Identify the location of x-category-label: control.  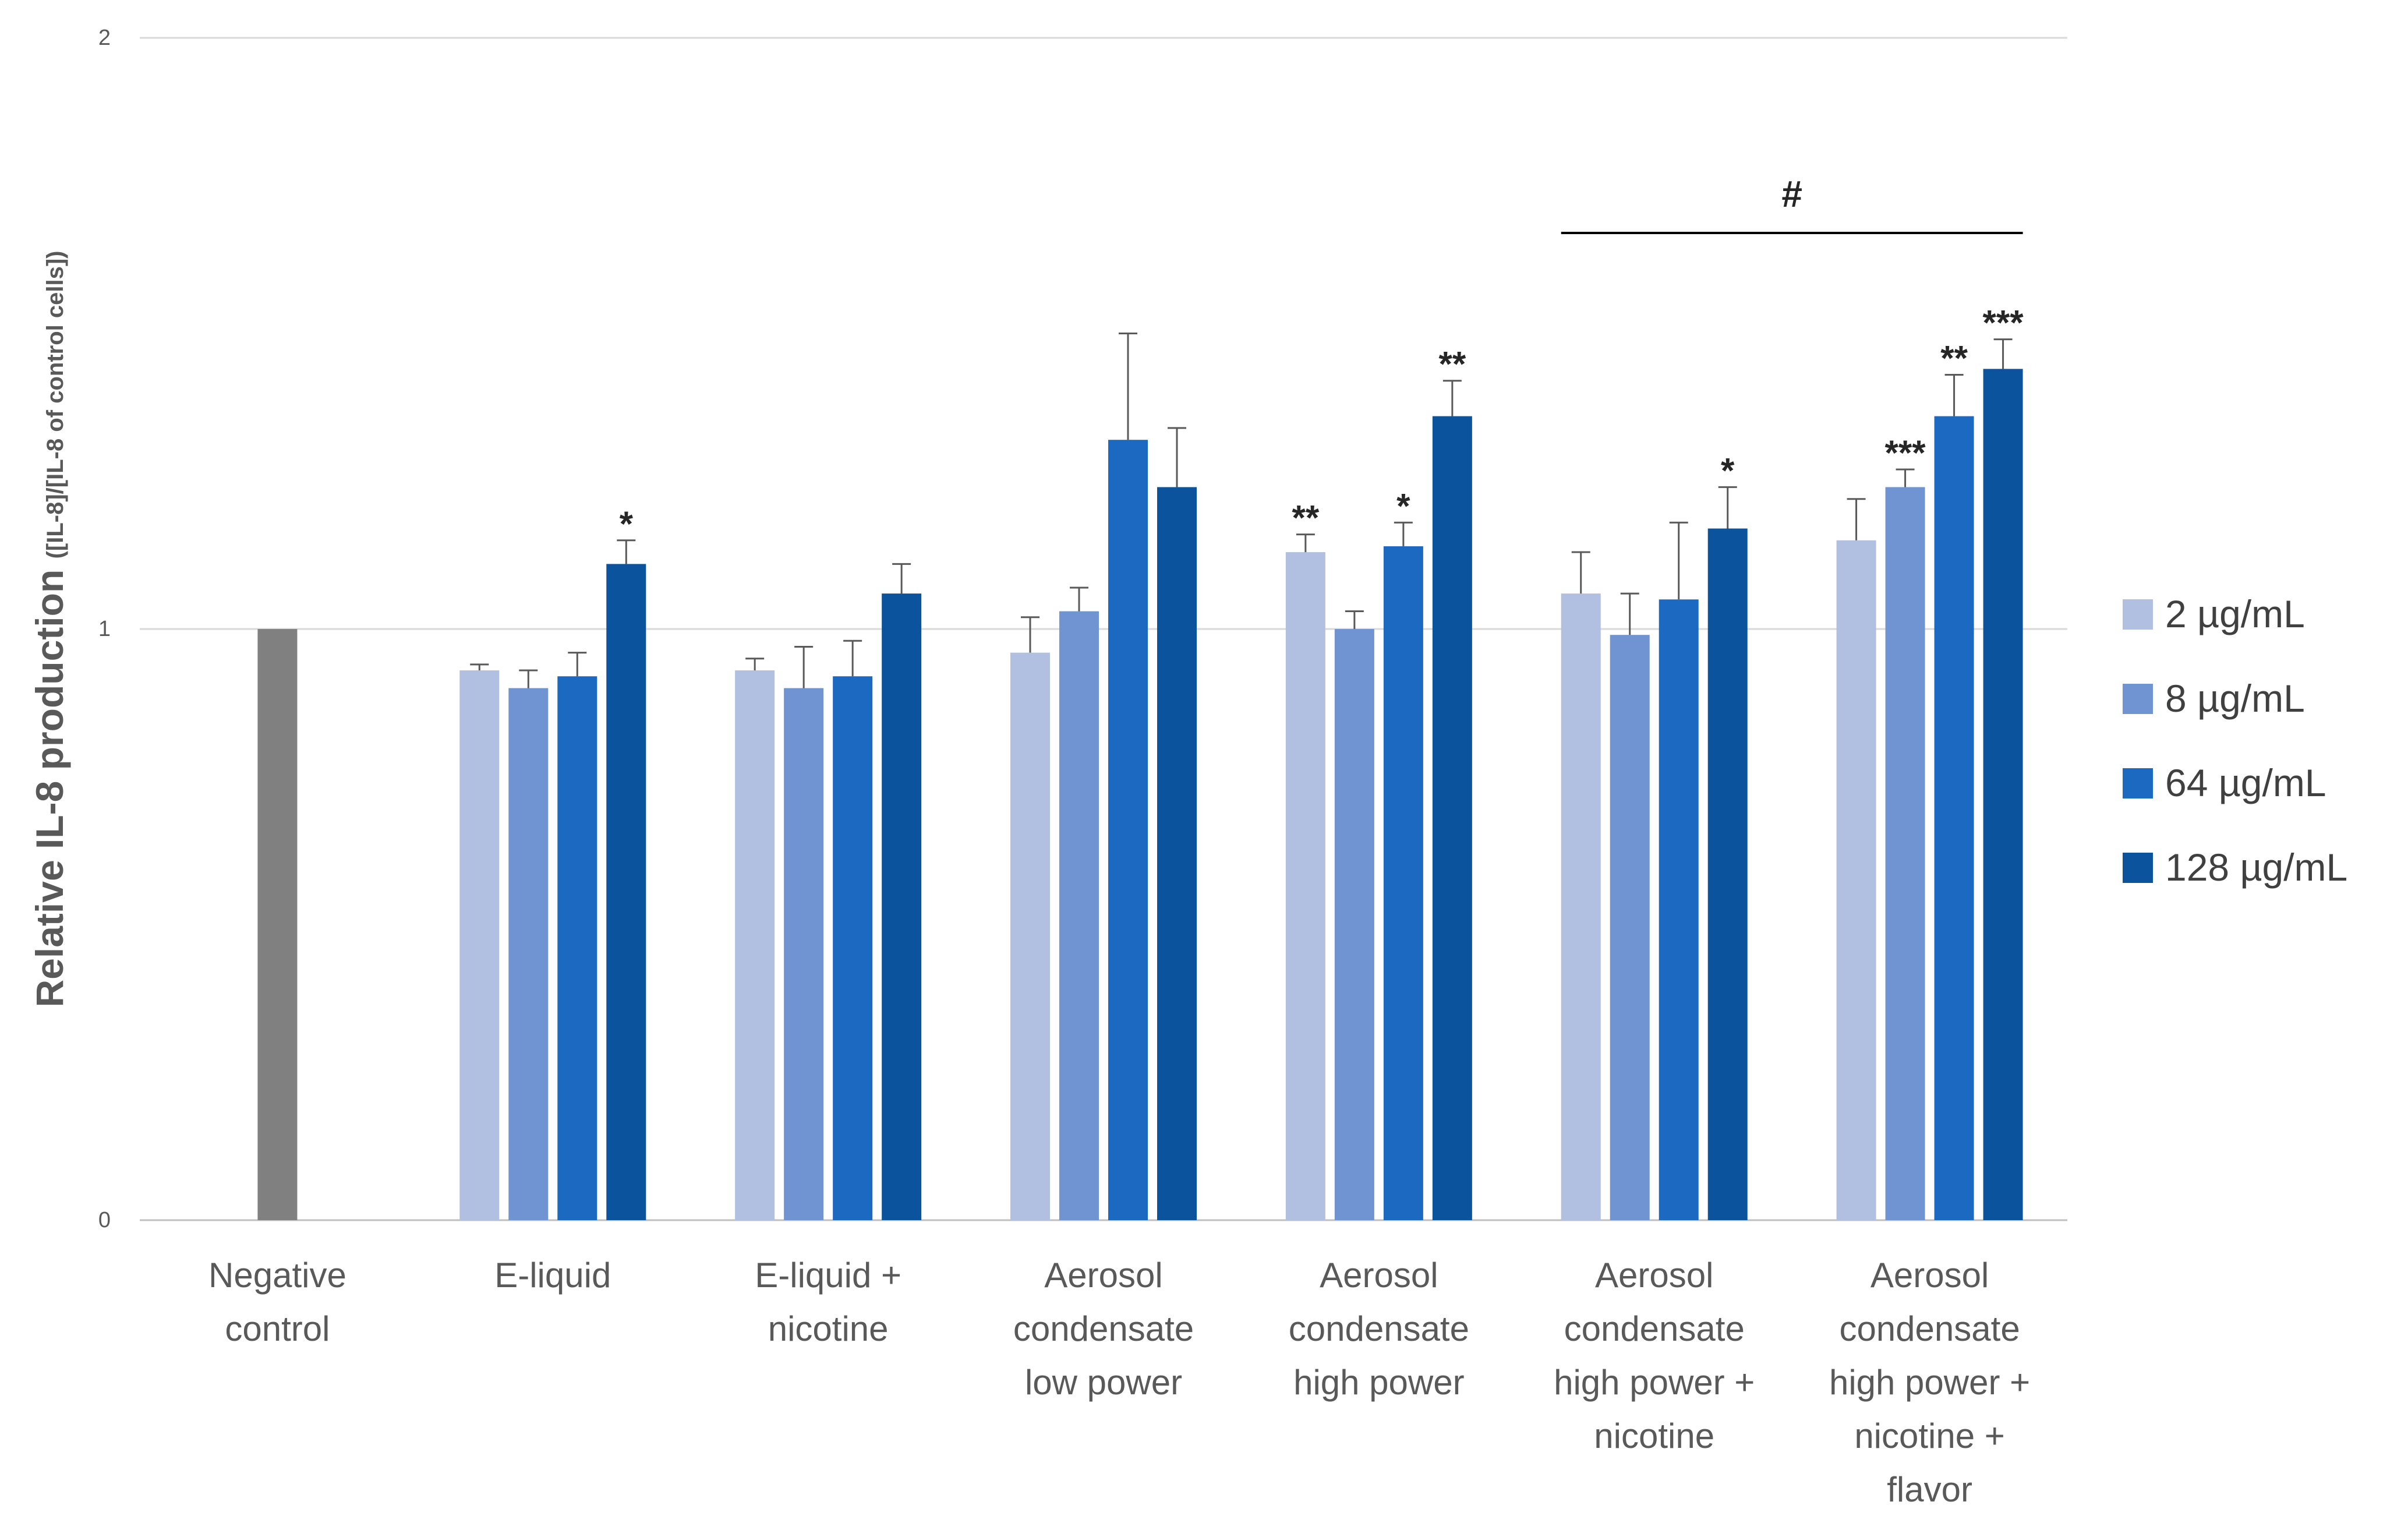
(277, 1328).